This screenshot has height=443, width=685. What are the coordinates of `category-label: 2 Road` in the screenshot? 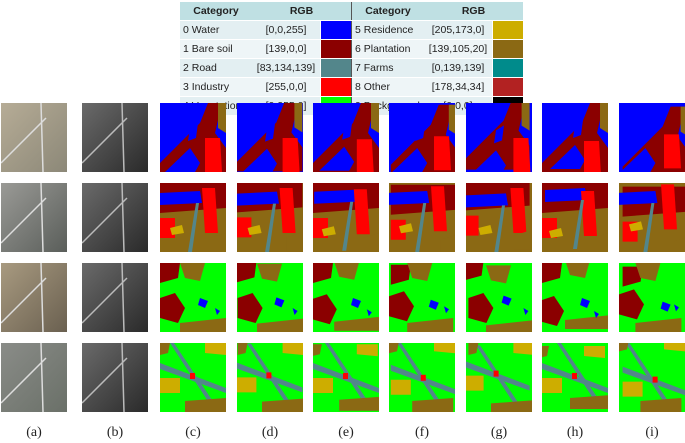 It's located at (216, 68).